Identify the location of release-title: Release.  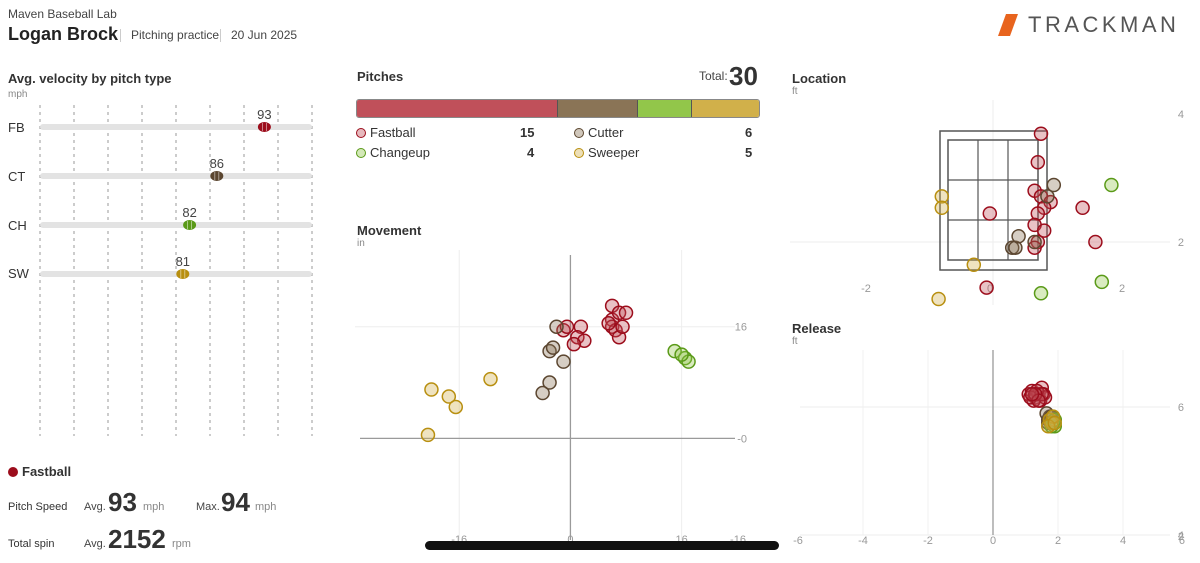
(817, 328).